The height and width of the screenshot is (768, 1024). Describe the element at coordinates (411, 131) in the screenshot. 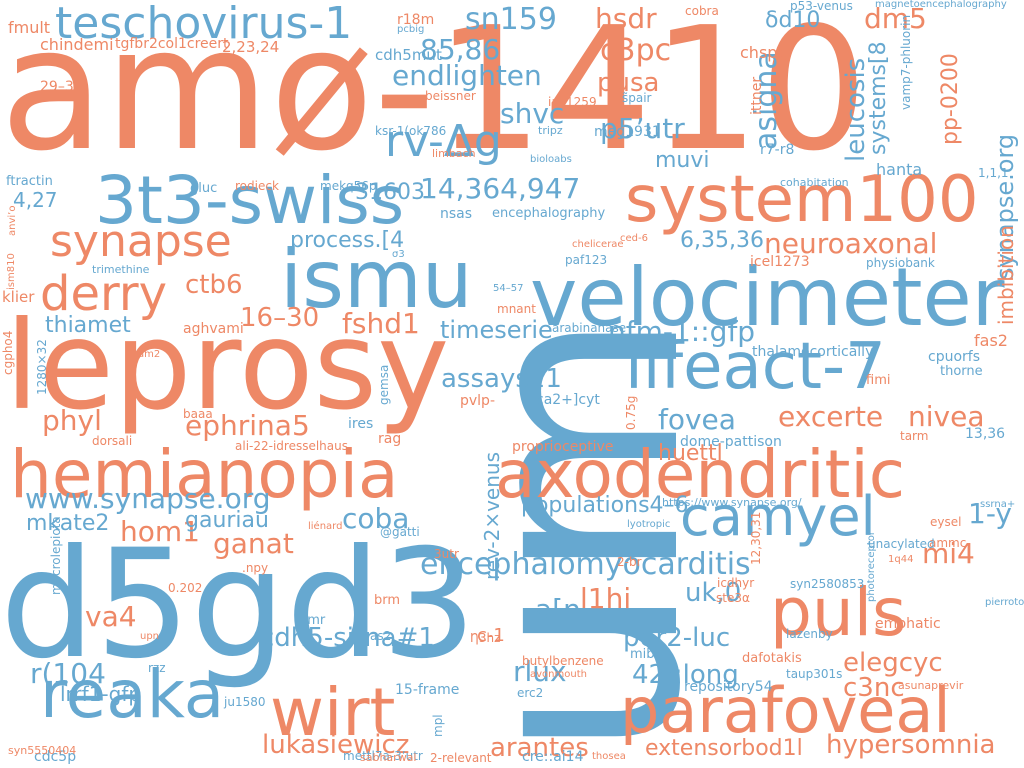

I see `cloud-word: ksr-1(ok786` at that location.